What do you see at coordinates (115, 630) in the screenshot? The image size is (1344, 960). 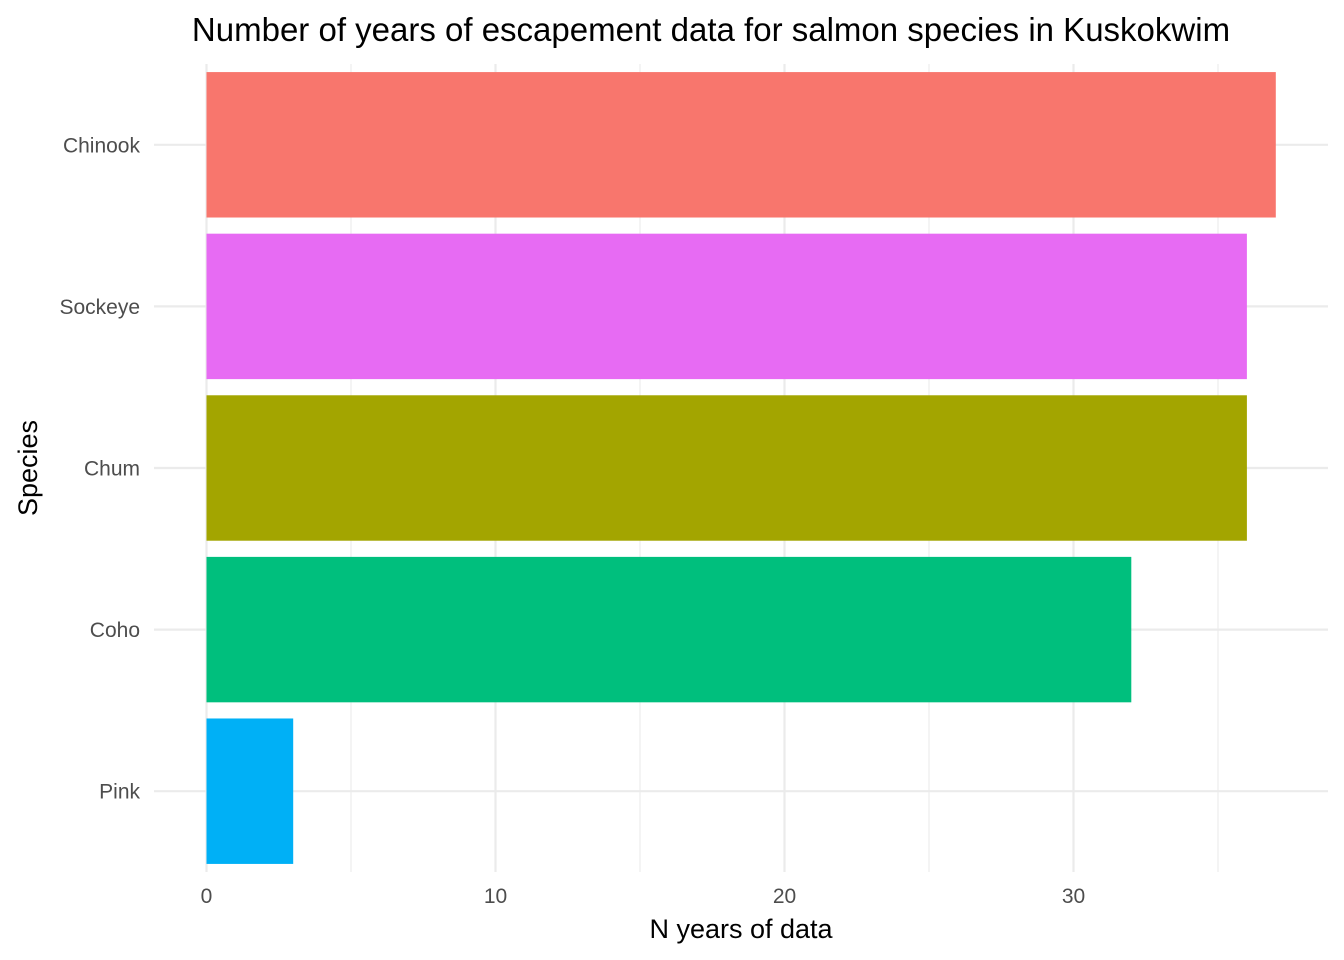 I see `y-tick-label: Coho` at bounding box center [115, 630].